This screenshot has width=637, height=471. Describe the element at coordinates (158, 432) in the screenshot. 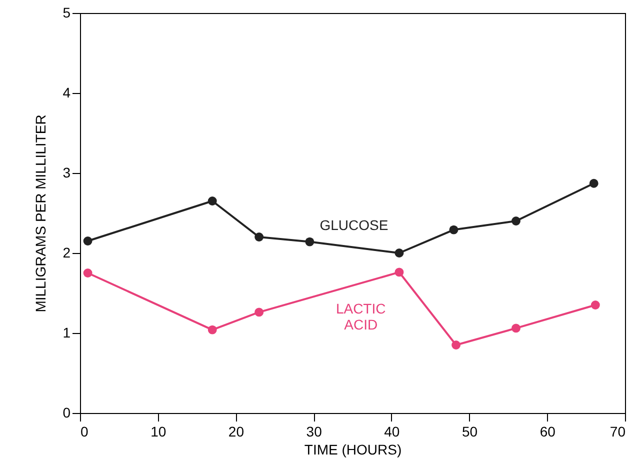

I see `x-tick-label: 10` at that location.